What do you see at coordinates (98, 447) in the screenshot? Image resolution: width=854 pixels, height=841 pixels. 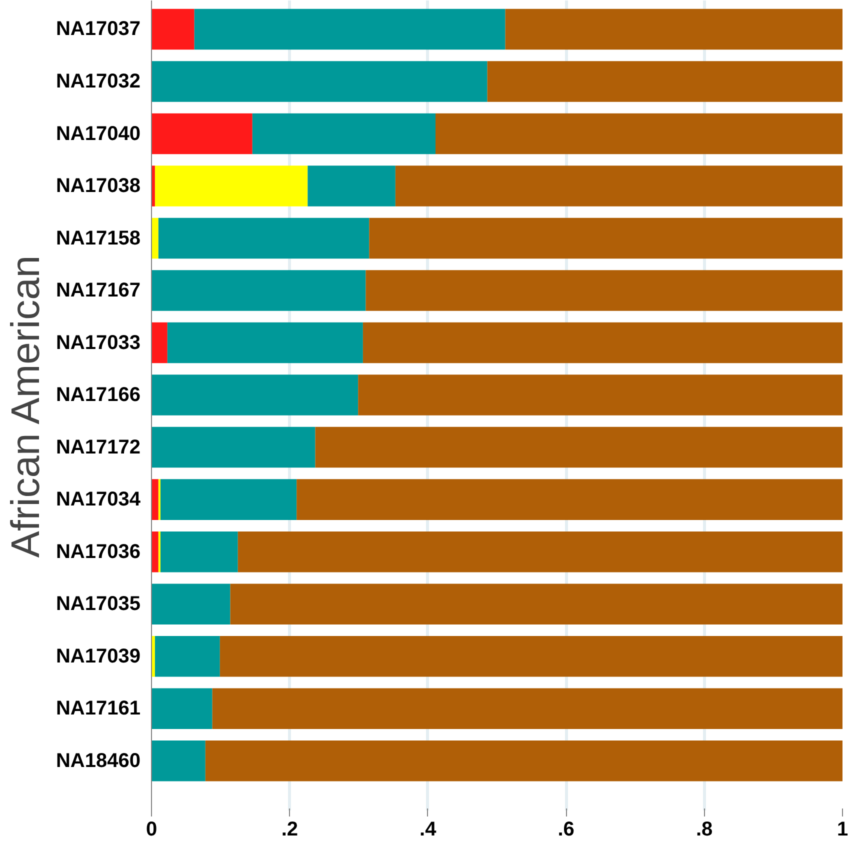 I see `y-tick-label: NA17172` at bounding box center [98, 447].